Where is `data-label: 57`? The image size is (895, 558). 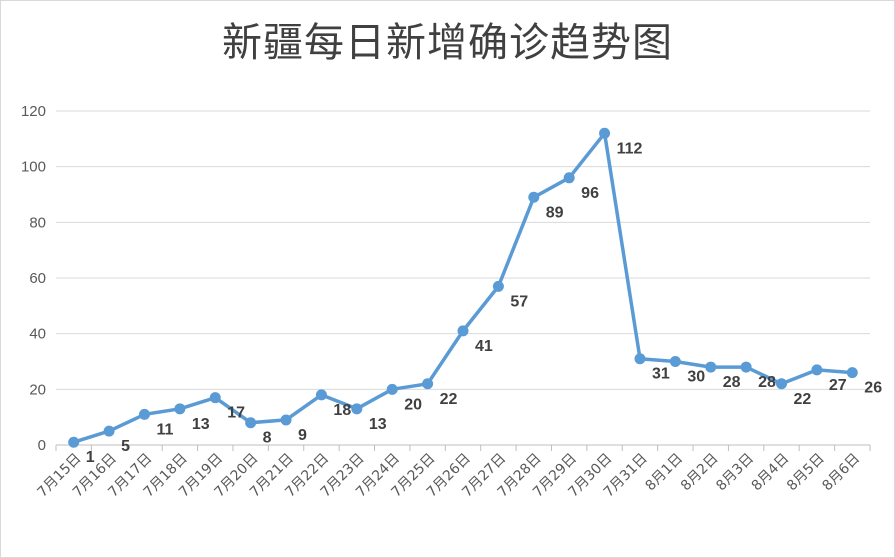 data-label: 57 is located at coordinates (519, 301).